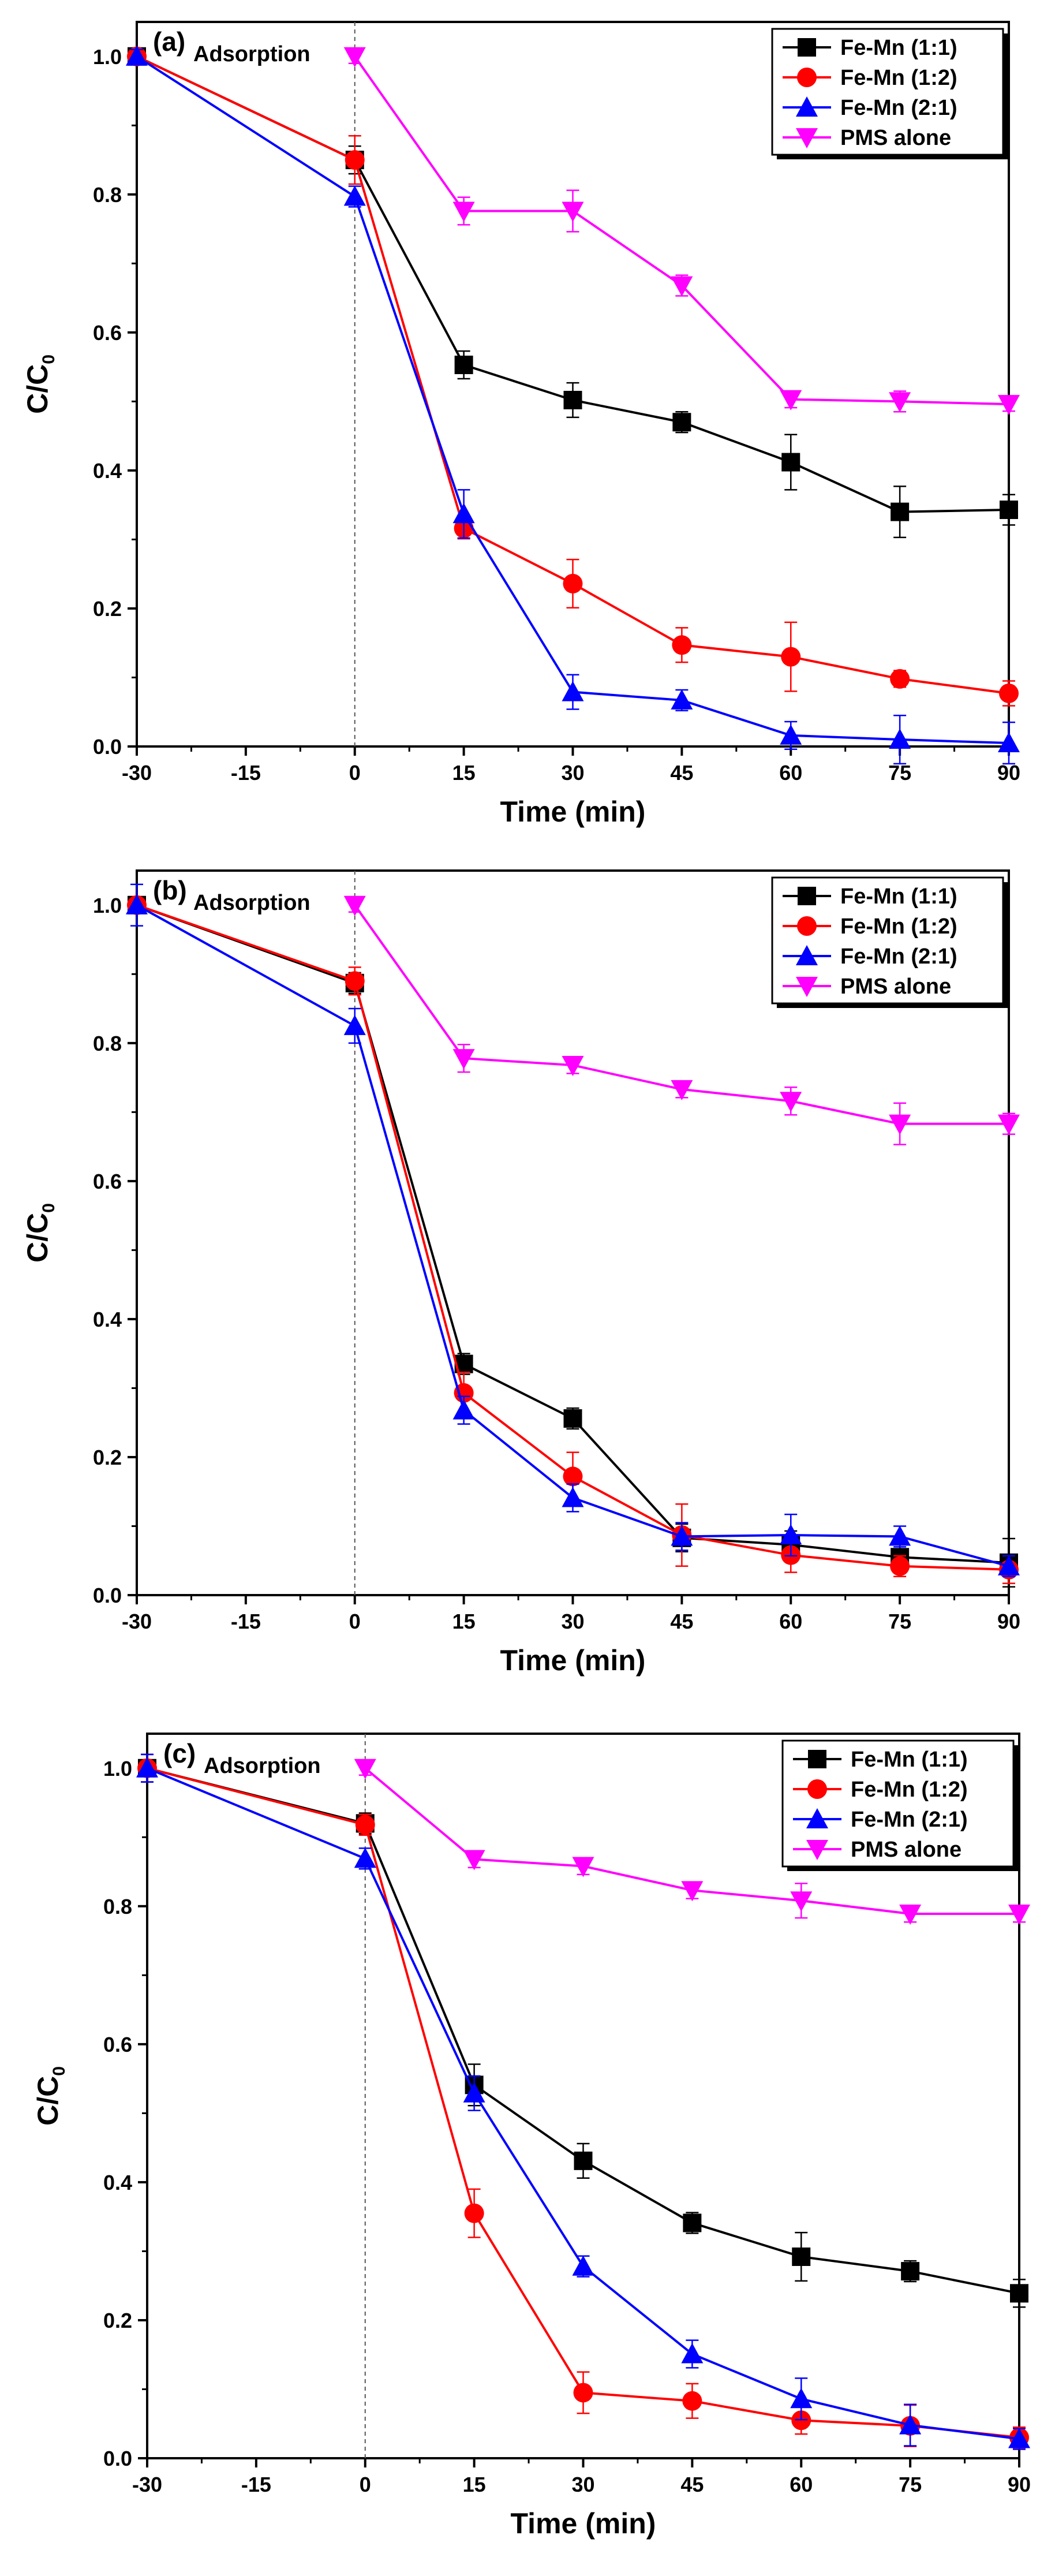 The height and width of the screenshot is (2576, 1055). Describe the element at coordinates (48, 359) in the screenshot. I see `y-axis-title-subscript: 0` at that location.